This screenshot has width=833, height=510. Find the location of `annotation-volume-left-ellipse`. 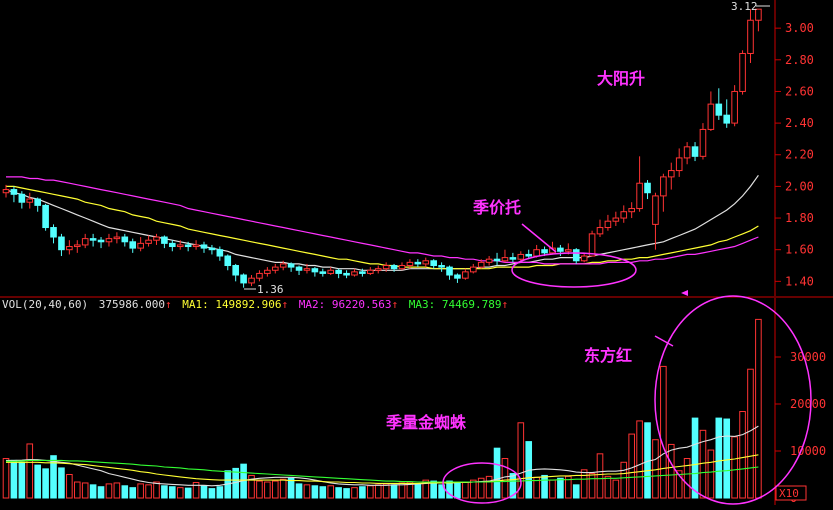

annotation-volume-left-ellipse is located at coordinates (482, 483).